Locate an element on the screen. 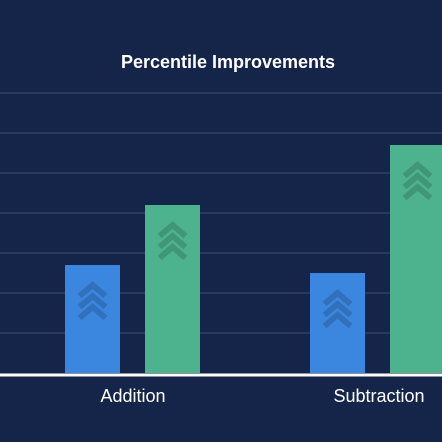 The height and width of the screenshot is (442, 442). x-tick-label: Addition is located at coordinates (132, 396).